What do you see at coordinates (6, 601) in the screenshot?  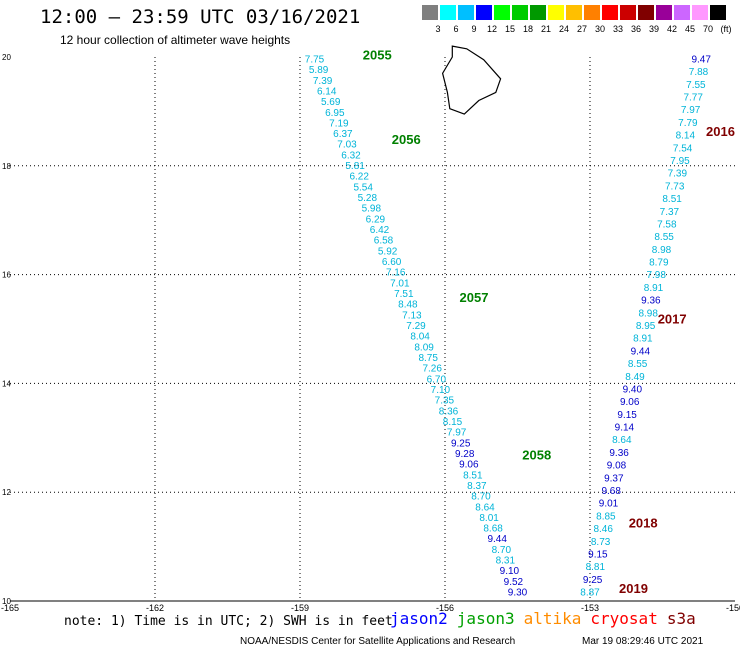 I see `latitude-tick-label: 10` at bounding box center [6, 601].